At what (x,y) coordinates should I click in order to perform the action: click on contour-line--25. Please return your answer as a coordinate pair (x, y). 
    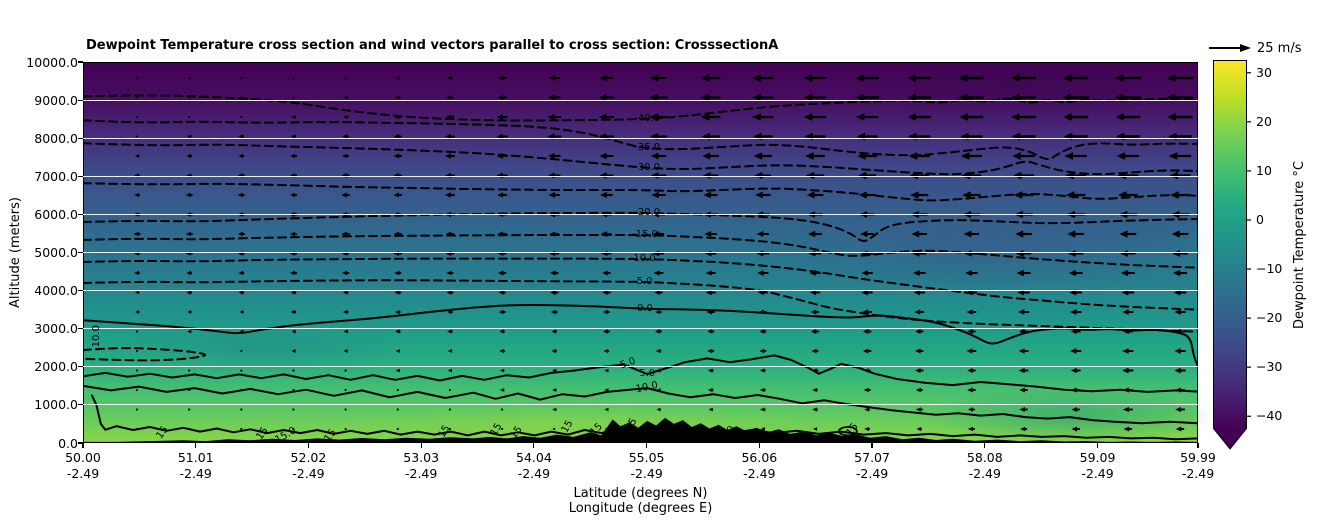
    Looking at the image, I should click on (640, 192).